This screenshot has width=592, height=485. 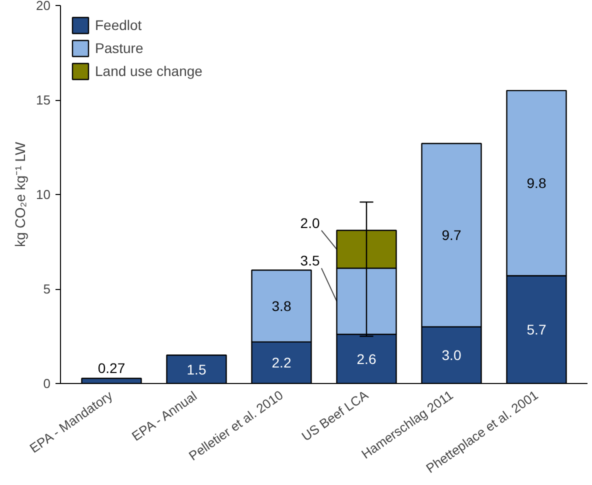 What do you see at coordinates (282, 362) in the screenshot?
I see `data-label: 2.2` at bounding box center [282, 362].